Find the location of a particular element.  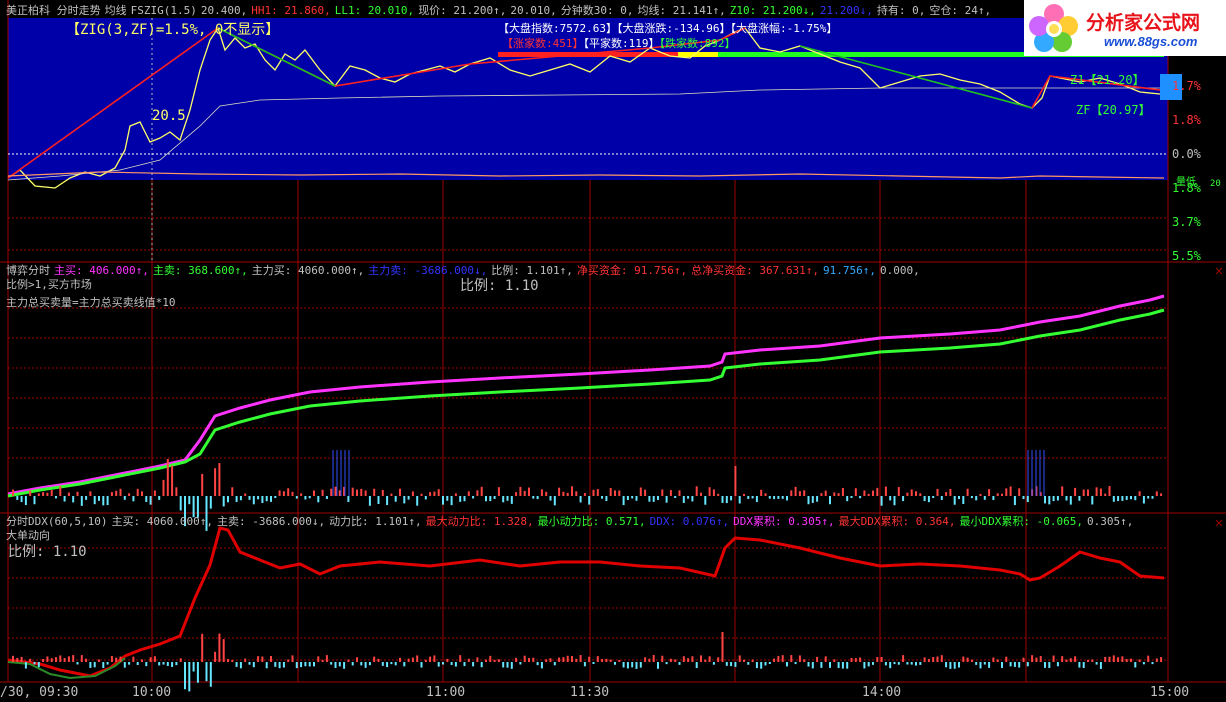

bottom-header-item-5: 最小动力比: 0.571, is located at coordinates (591, 521).